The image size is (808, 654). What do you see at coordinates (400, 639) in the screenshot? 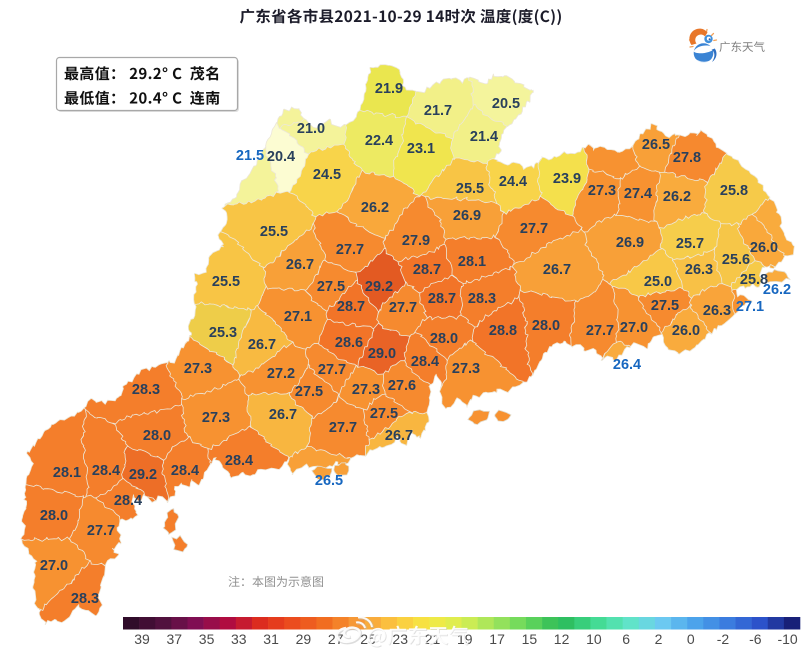
I see `svg-text: 23` at bounding box center [400, 639].